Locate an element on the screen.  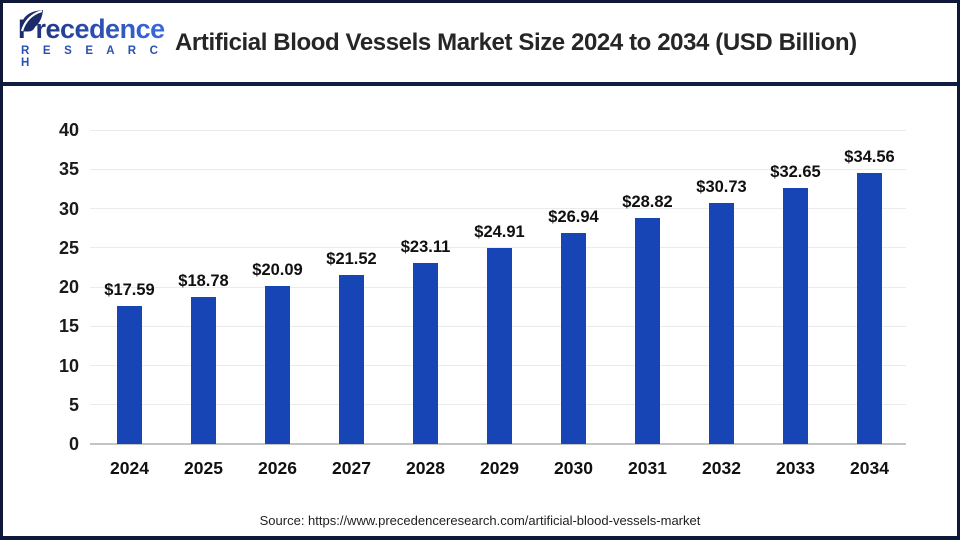
y-axis-labels: 0 5 10 15 20 25 30 35 40 is located at coordinates (59, 287).